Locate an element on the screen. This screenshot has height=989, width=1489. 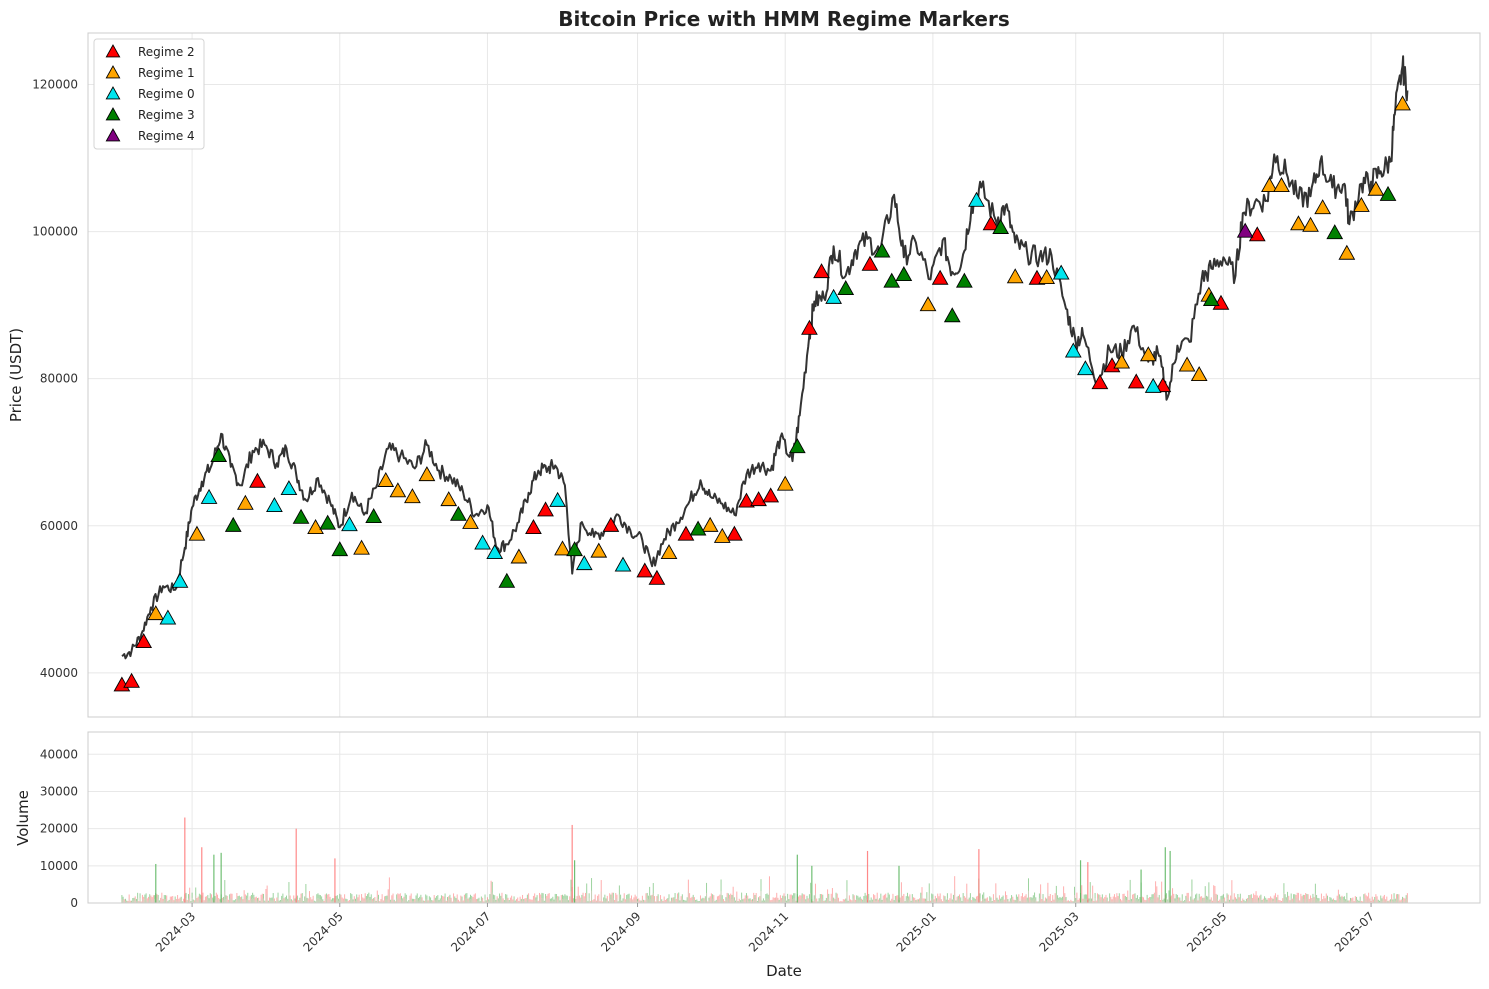
volume-y-tick: 40000 is located at coordinates (59, 754).